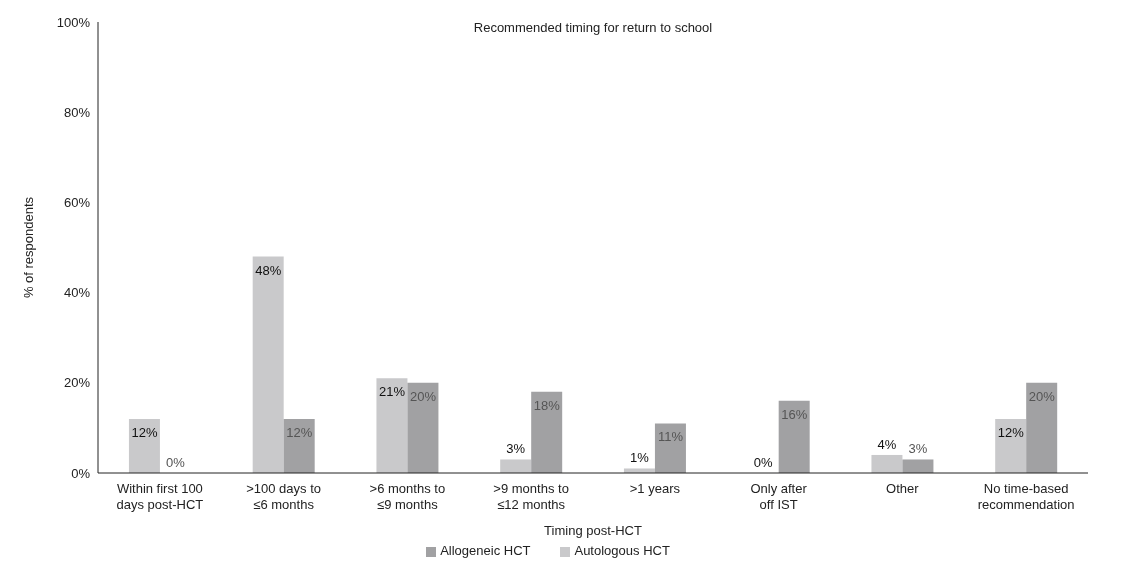 Image resolution: width=1122 pixels, height=577 pixels. Describe the element at coordinates (160, 496) in the screenshot. I see `x-tick-label: Within first 100 days post-HCT` at that location.